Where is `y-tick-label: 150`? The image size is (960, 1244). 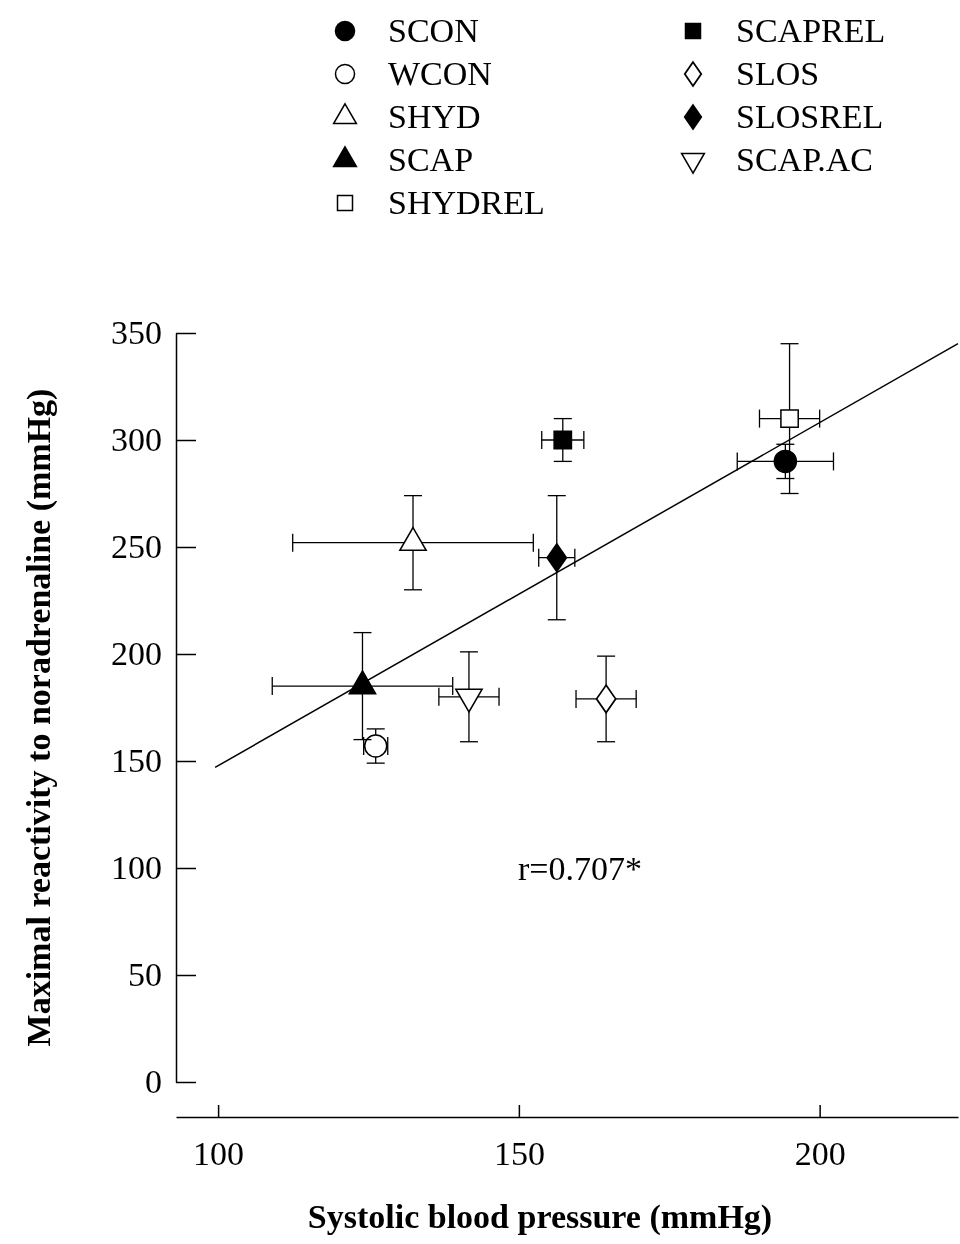
y-tick-label: 150 is located at coordinates (136, 761).